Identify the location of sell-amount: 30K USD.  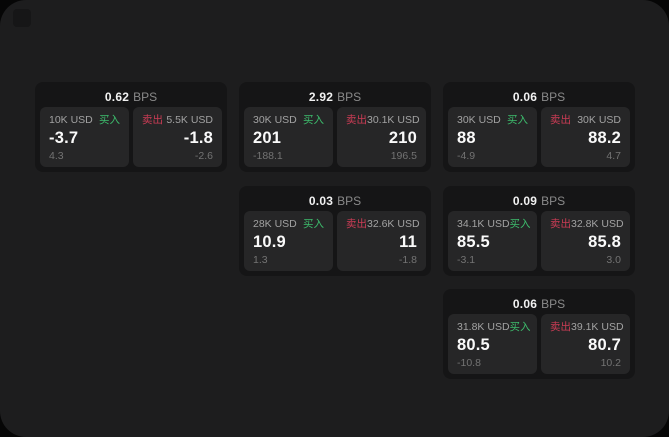
(599, 120).